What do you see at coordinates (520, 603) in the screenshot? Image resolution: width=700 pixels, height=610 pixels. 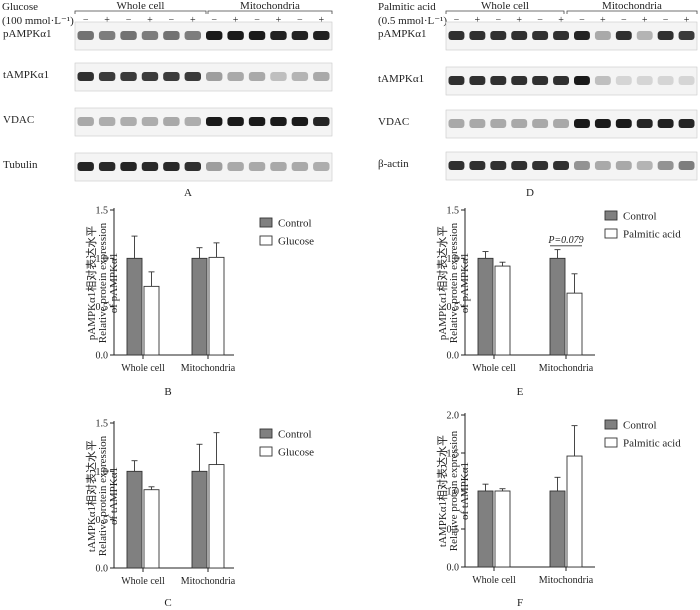 I see `panel-letter: F` at bounding box center [520, 603].